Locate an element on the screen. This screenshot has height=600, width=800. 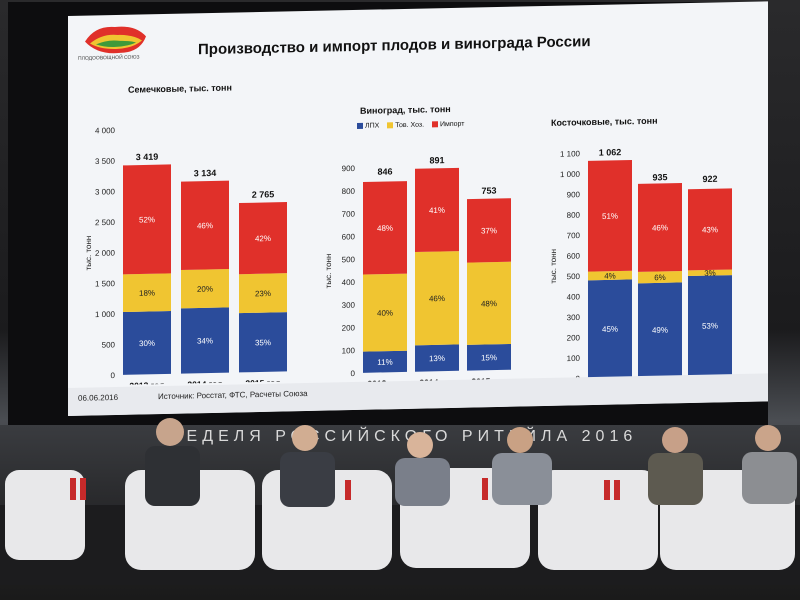
segment-percent-label: 41% is located at coordinates (437, 210).